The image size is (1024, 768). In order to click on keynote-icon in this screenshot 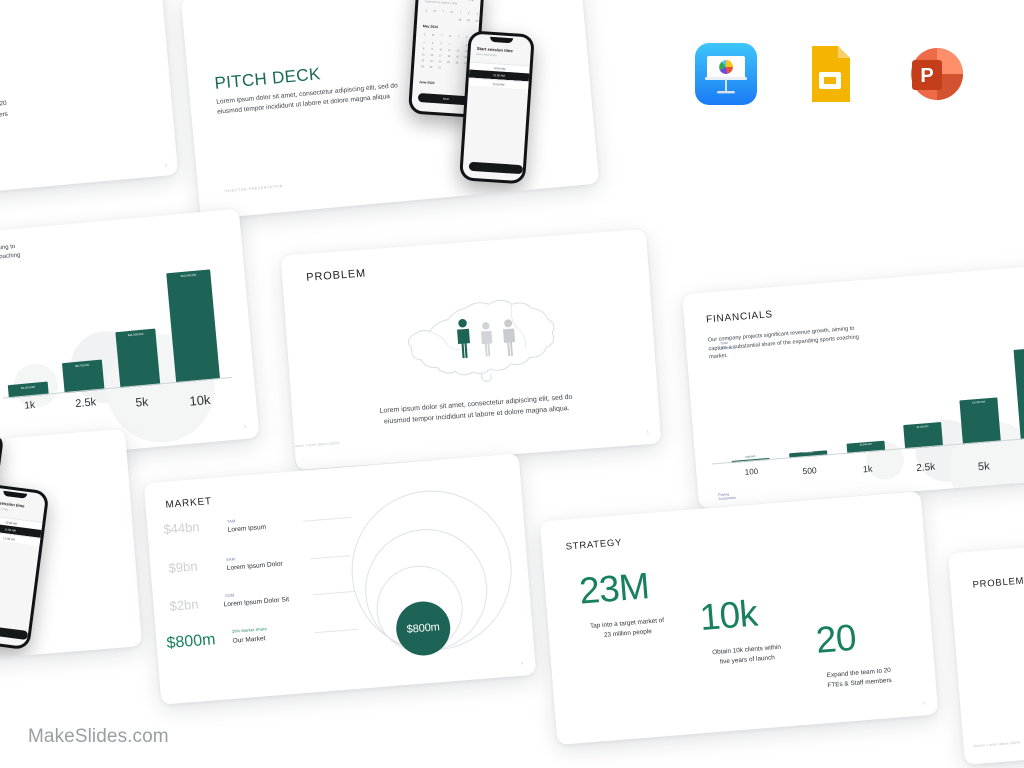, I will do `click(725, 73)`.